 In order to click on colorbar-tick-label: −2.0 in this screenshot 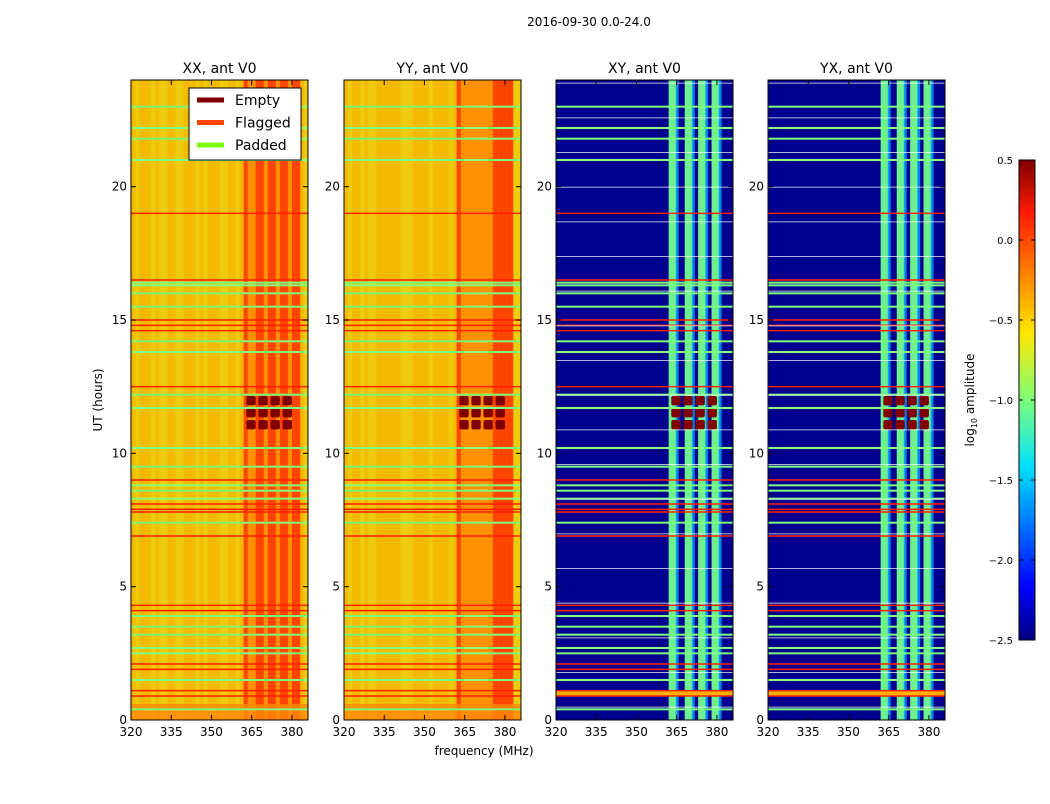, I will do `click(1001, 561)`.